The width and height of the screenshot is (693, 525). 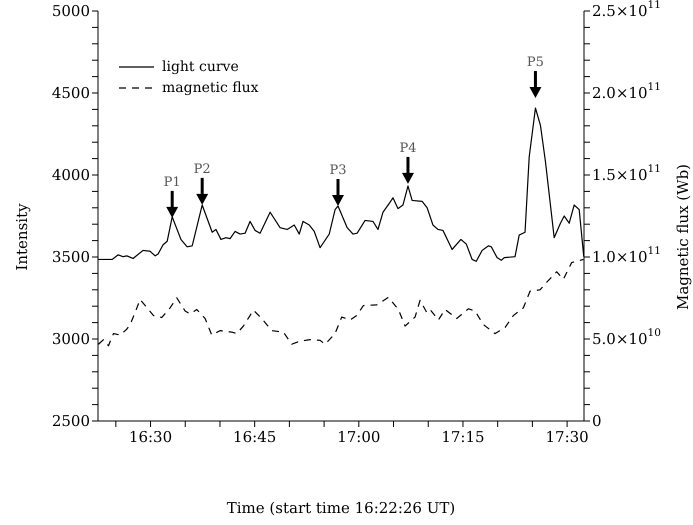 I want to click on y2-tick-label: 2.5×10$^{11}$, so click(x=626, y=10).